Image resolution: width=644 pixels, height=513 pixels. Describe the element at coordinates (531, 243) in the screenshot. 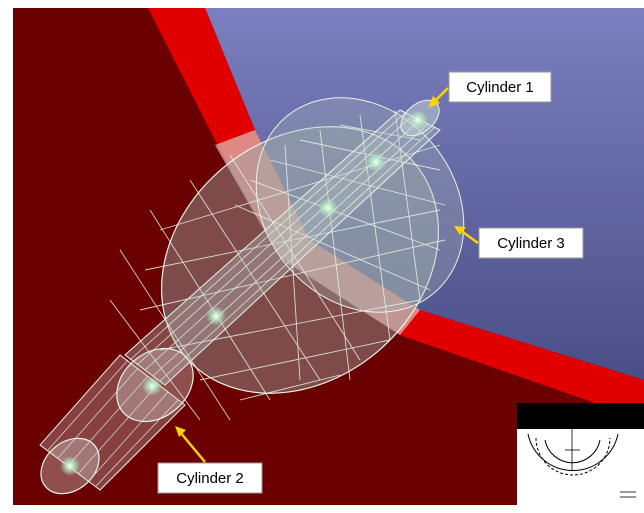

I see `cylinder-3-label: Cylinder 3` at that location.